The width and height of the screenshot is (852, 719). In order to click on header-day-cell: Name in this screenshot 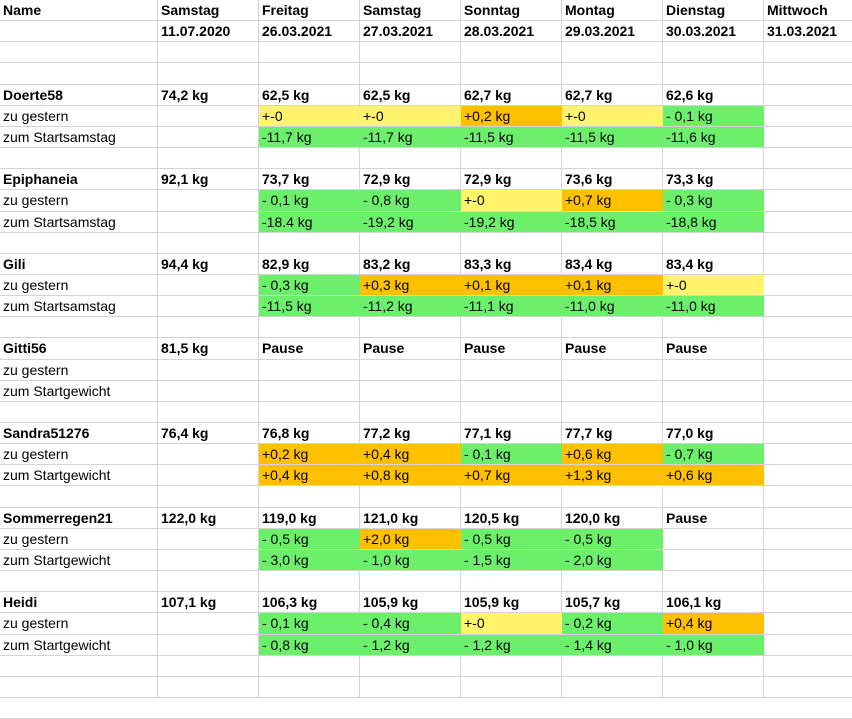, I will do `click(22, 10)`.